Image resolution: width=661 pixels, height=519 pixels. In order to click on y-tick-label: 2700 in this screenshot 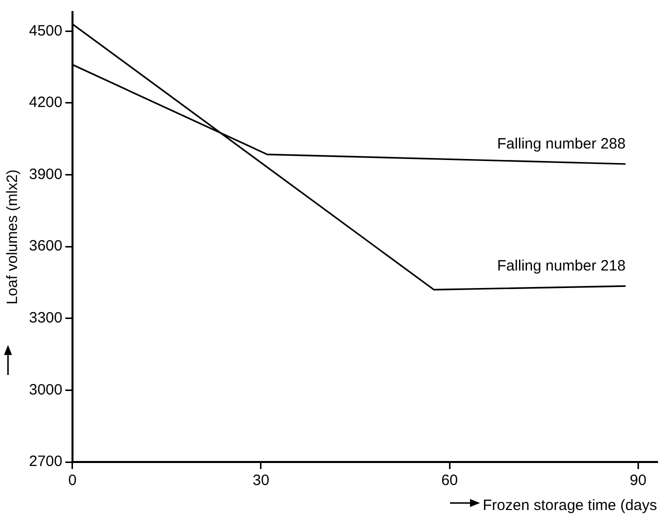, I will do `click(45, 461)`.